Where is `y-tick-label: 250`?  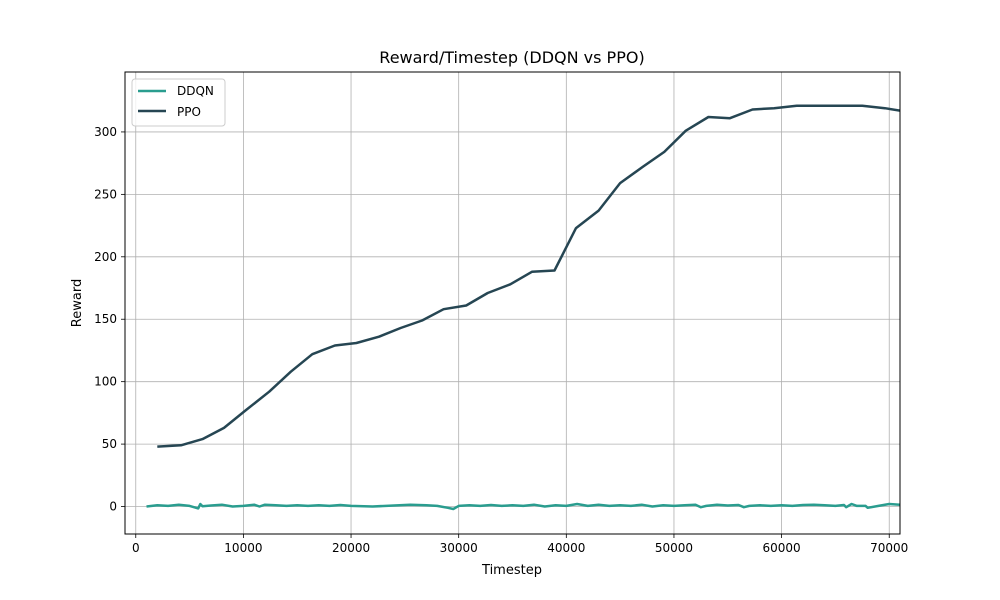 y-tick-label: 250 is located at coordinates (105, 194).